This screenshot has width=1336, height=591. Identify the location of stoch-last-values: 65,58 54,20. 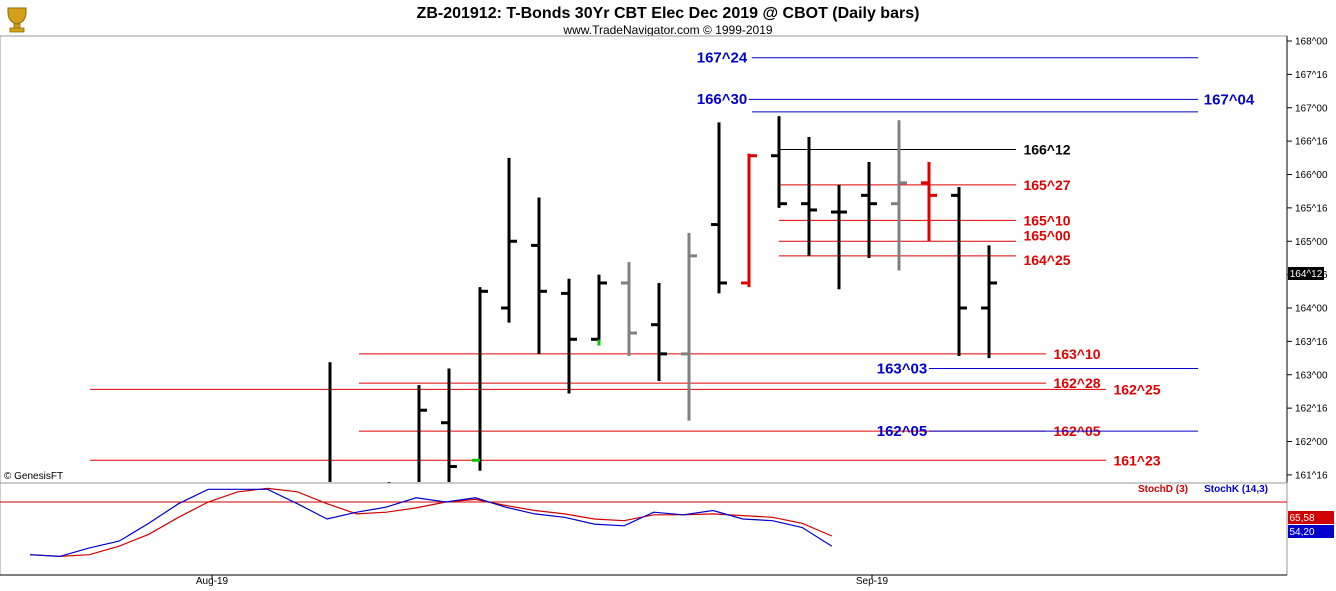
(1311, 524).